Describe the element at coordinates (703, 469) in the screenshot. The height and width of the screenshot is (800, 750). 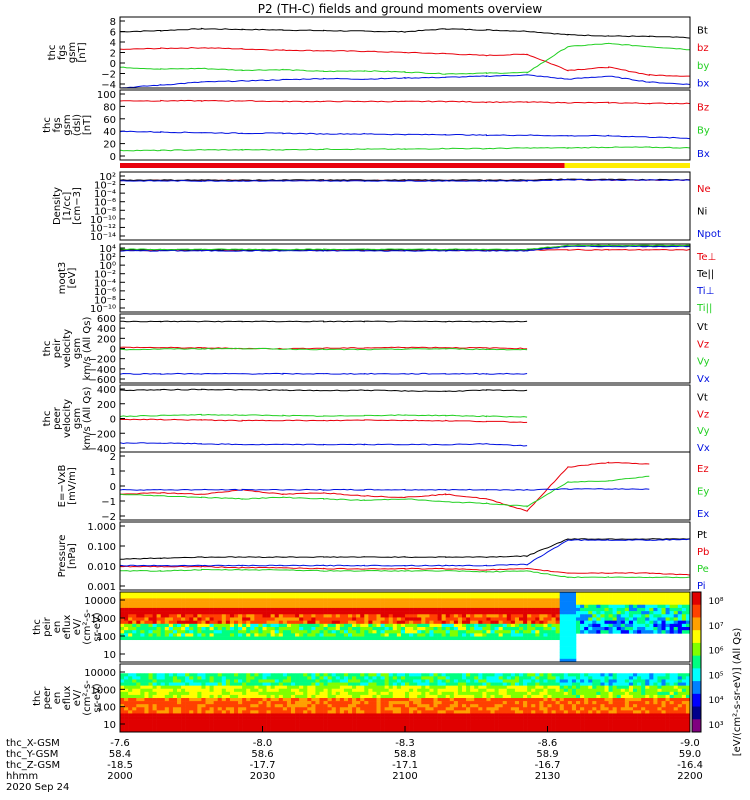
I see `legend-entry: Ez` at that location.